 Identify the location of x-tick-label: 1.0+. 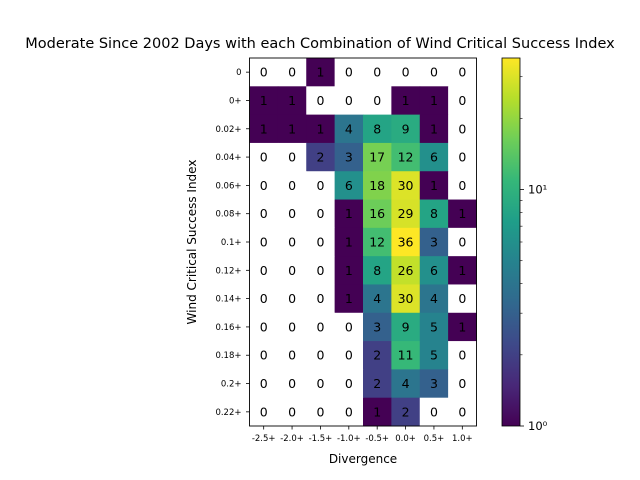
(462, 439).